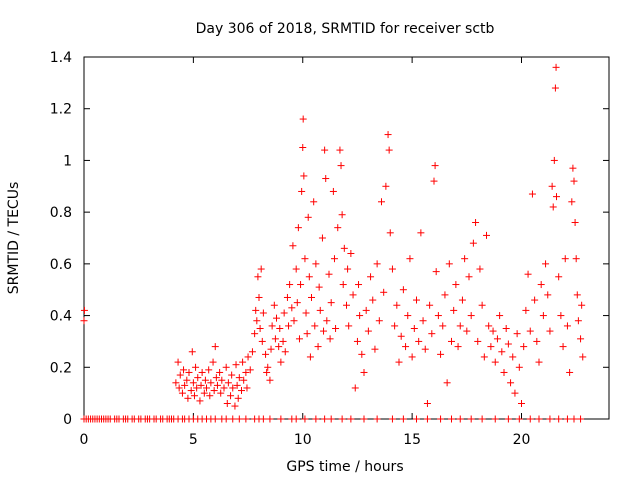 The image size is (640, 480). What do you see at coordinates (303, 440) in the screenshot?
I see `x-tick-label: 10` at bounding box center [303, 440].